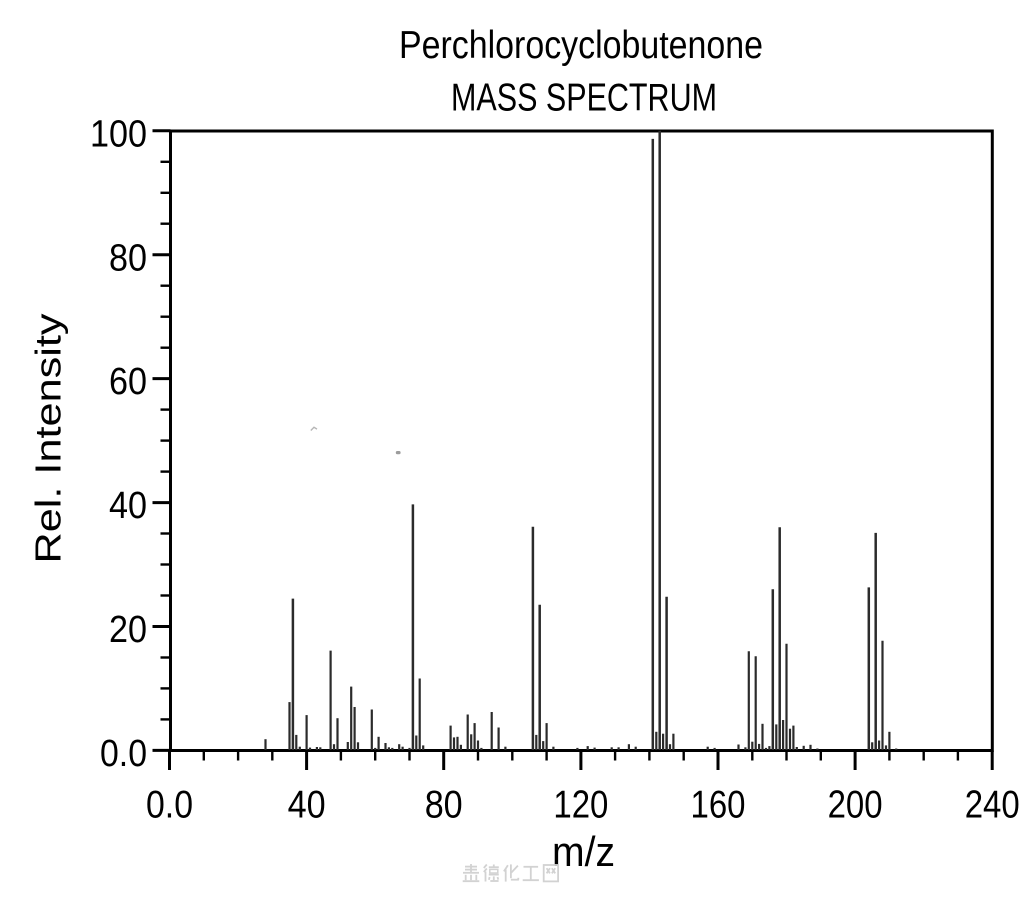 The height and width of the screenshot is (900, 1024). What do you see at coordinates (118, 134) in the screenshot?
I see `svg-text: 100` at bounding box center [118, 134].